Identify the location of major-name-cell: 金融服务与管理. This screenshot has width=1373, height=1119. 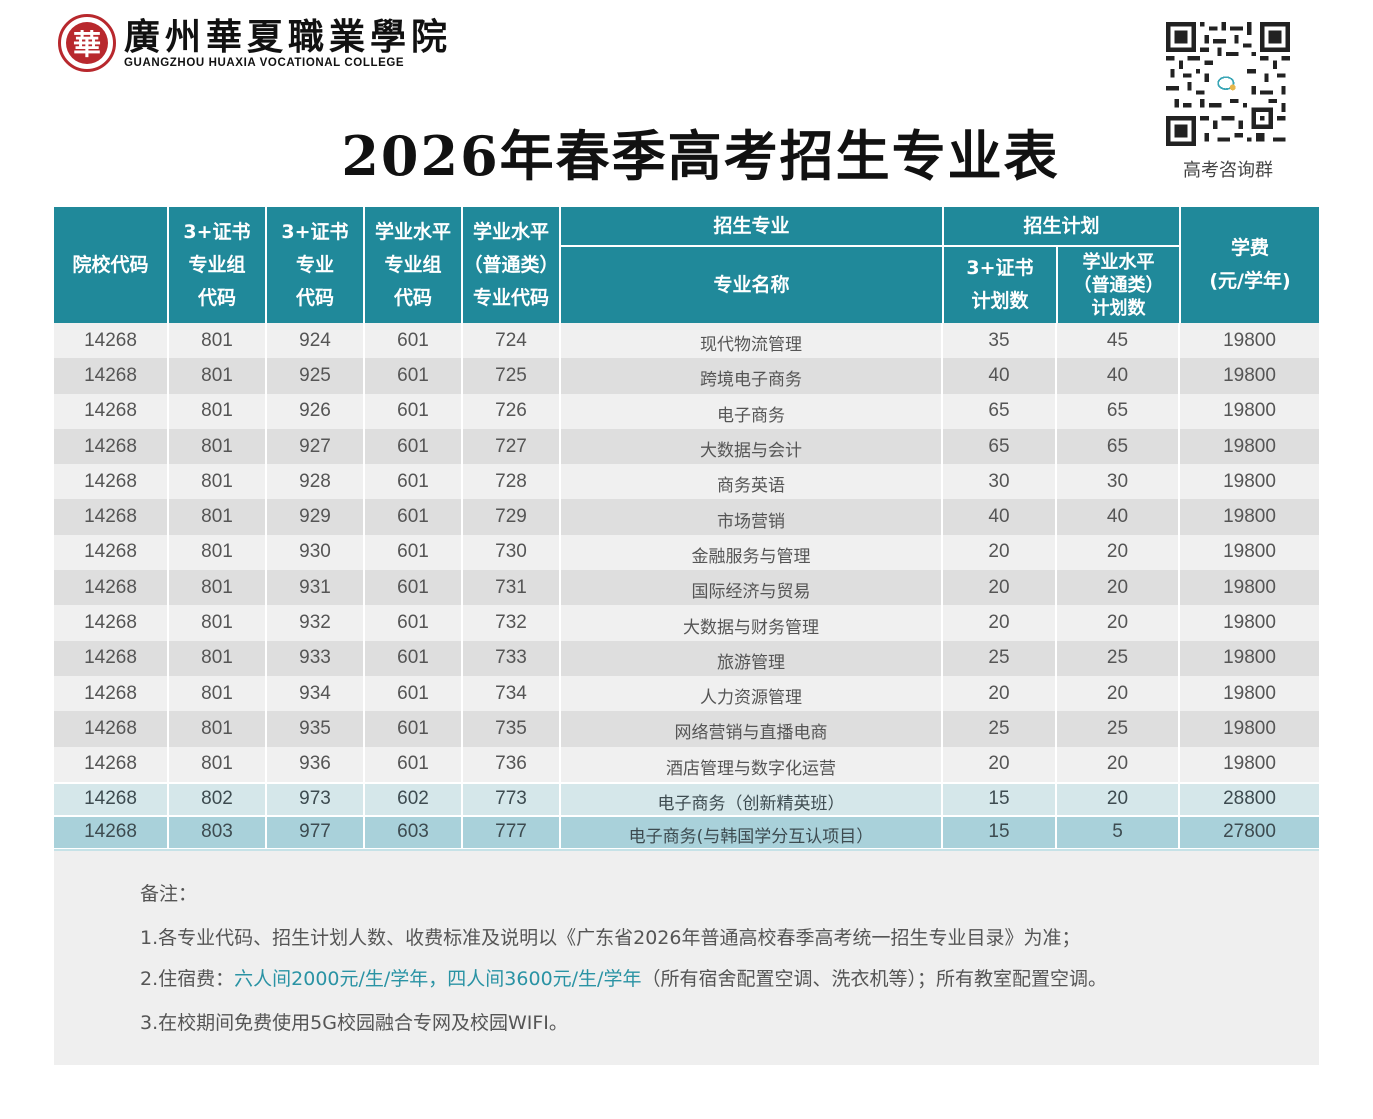
(752, 552).